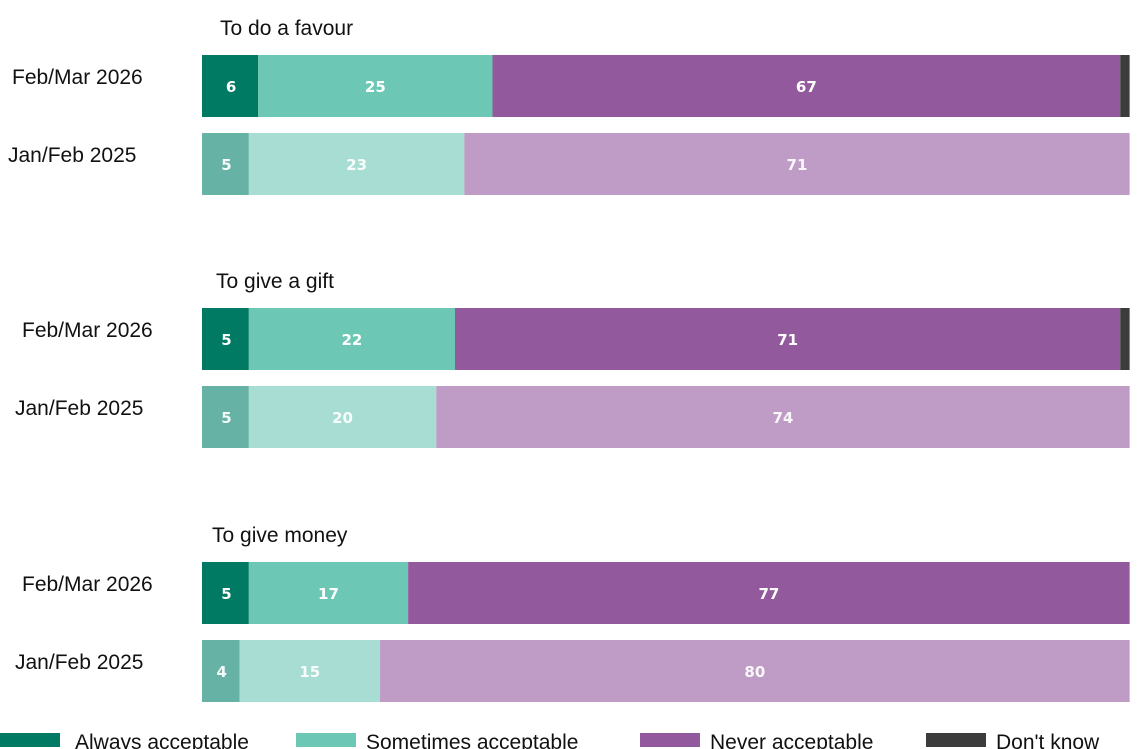  Describe the element at coordinates (286, 28) in the screenshot. I see `group-title: To do a favour` at that location.